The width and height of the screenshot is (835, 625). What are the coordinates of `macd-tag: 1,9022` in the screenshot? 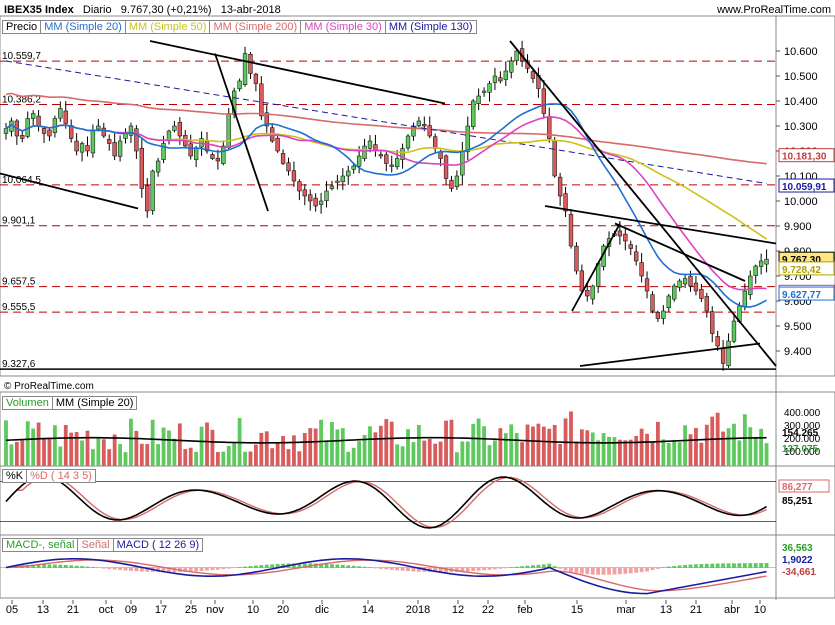 It's located at (797, 560).